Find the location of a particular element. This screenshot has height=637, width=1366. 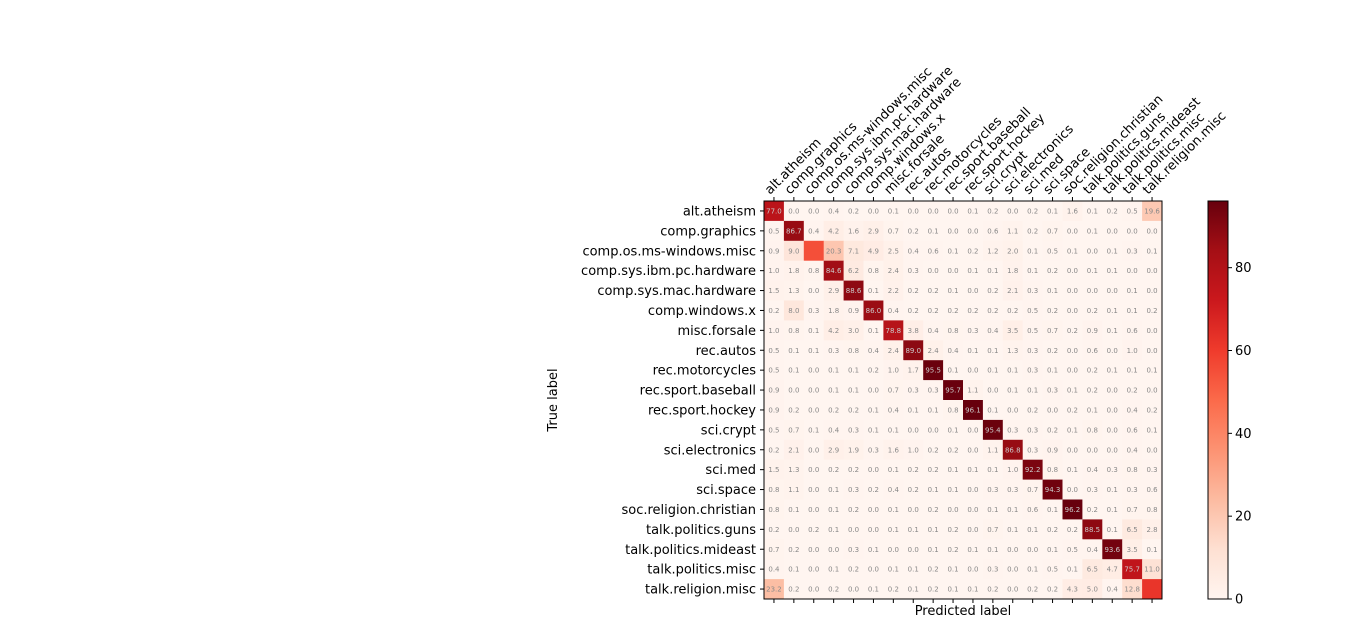

heatmap-cell-label: 2.4 is located at coordinates (934, 351).